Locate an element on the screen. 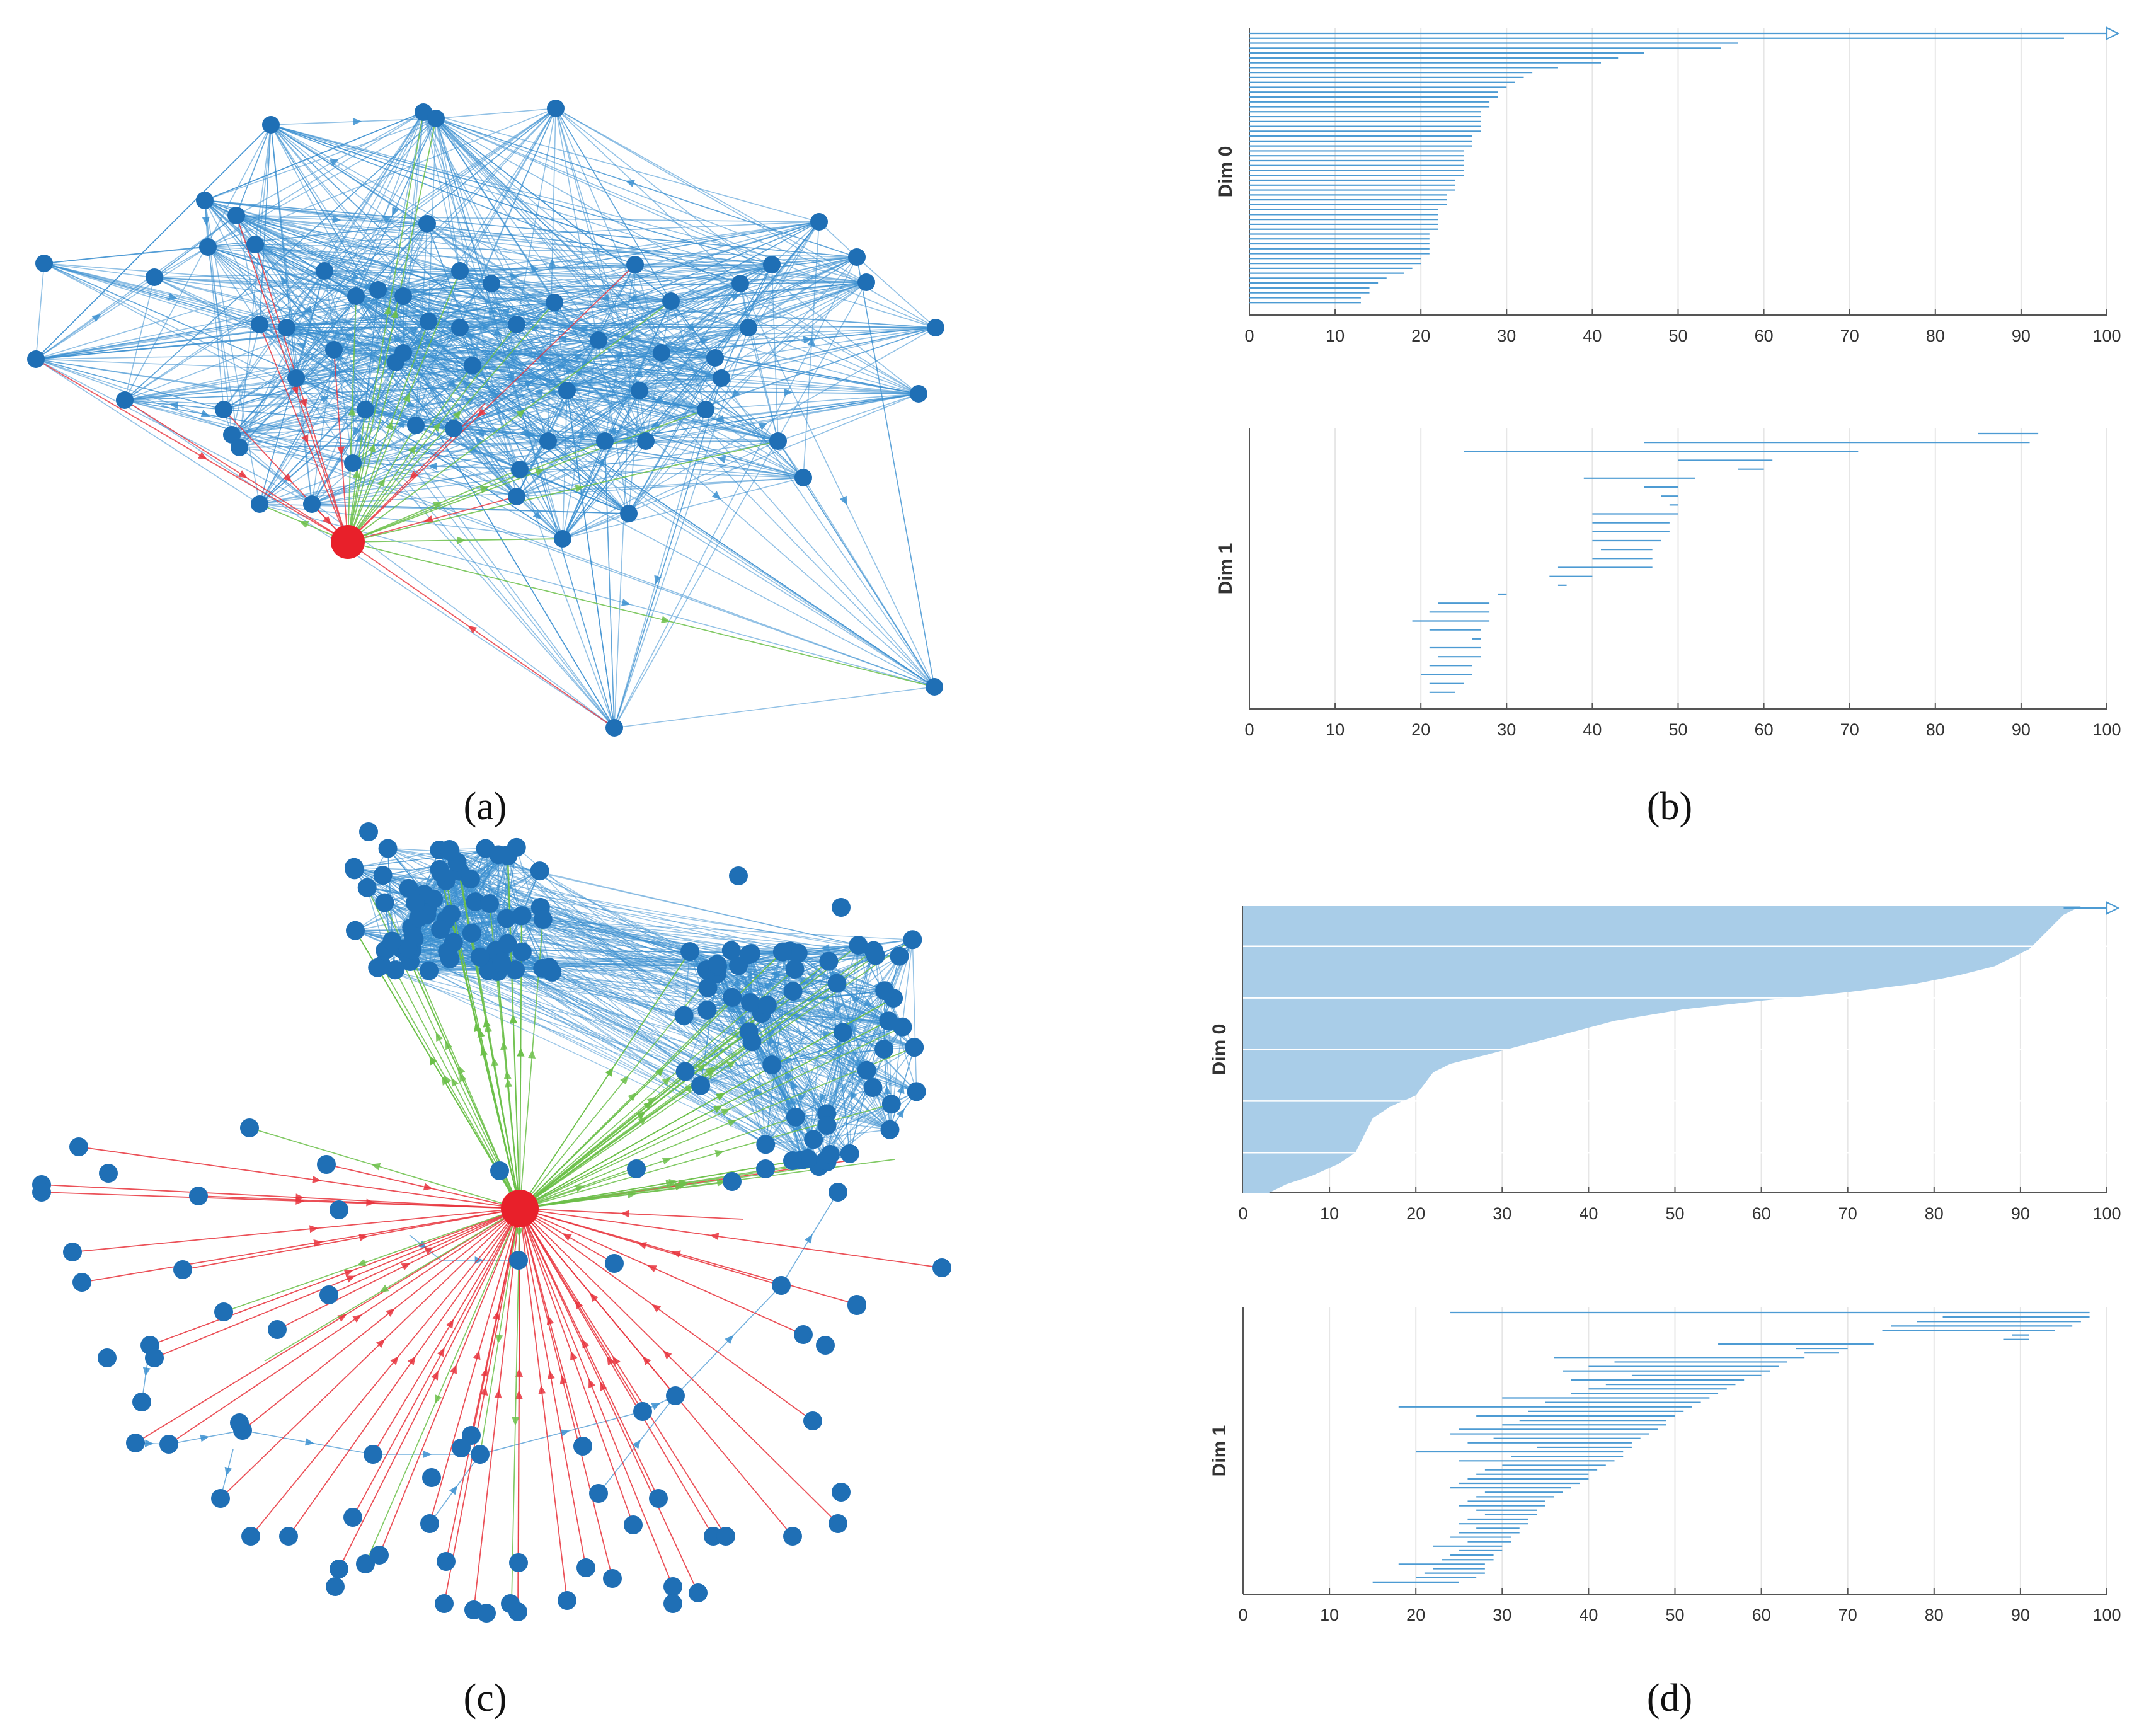 The image size is (2156, 1724). tick-label-10: 10 is located at coordinates (1336, 730).